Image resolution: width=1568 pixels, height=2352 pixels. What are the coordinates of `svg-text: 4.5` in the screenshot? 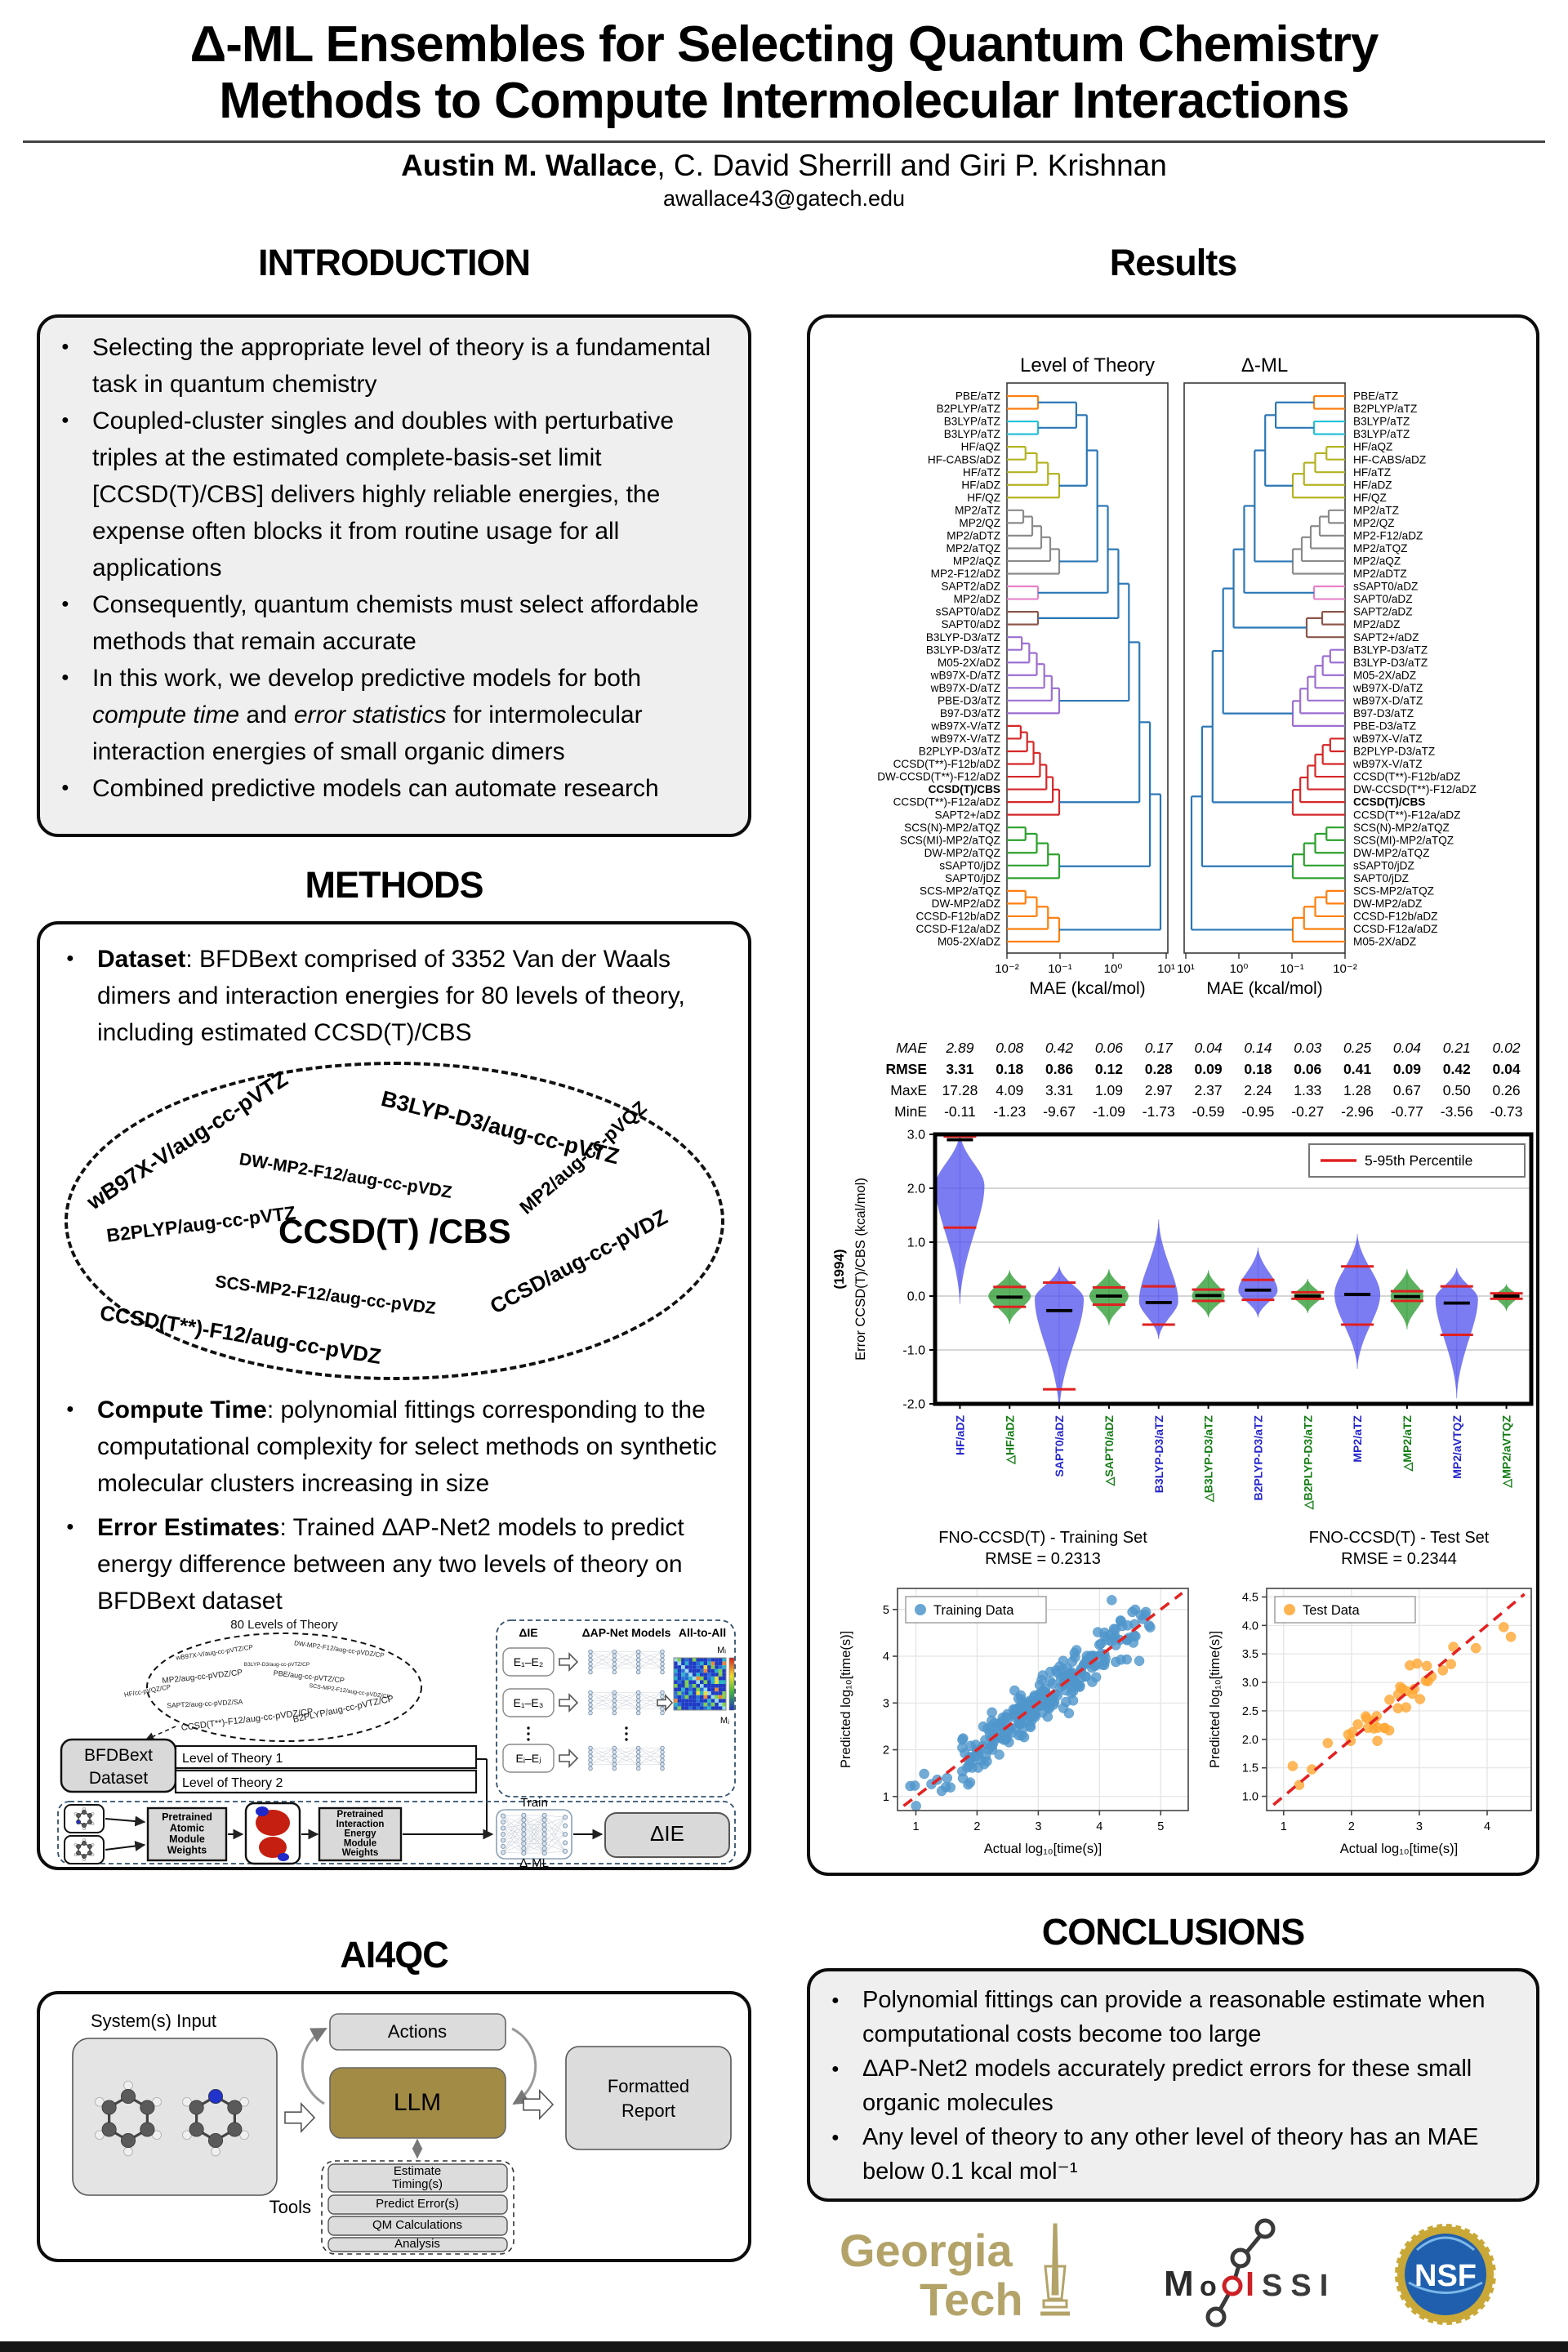 It's located at (1250, 1597).